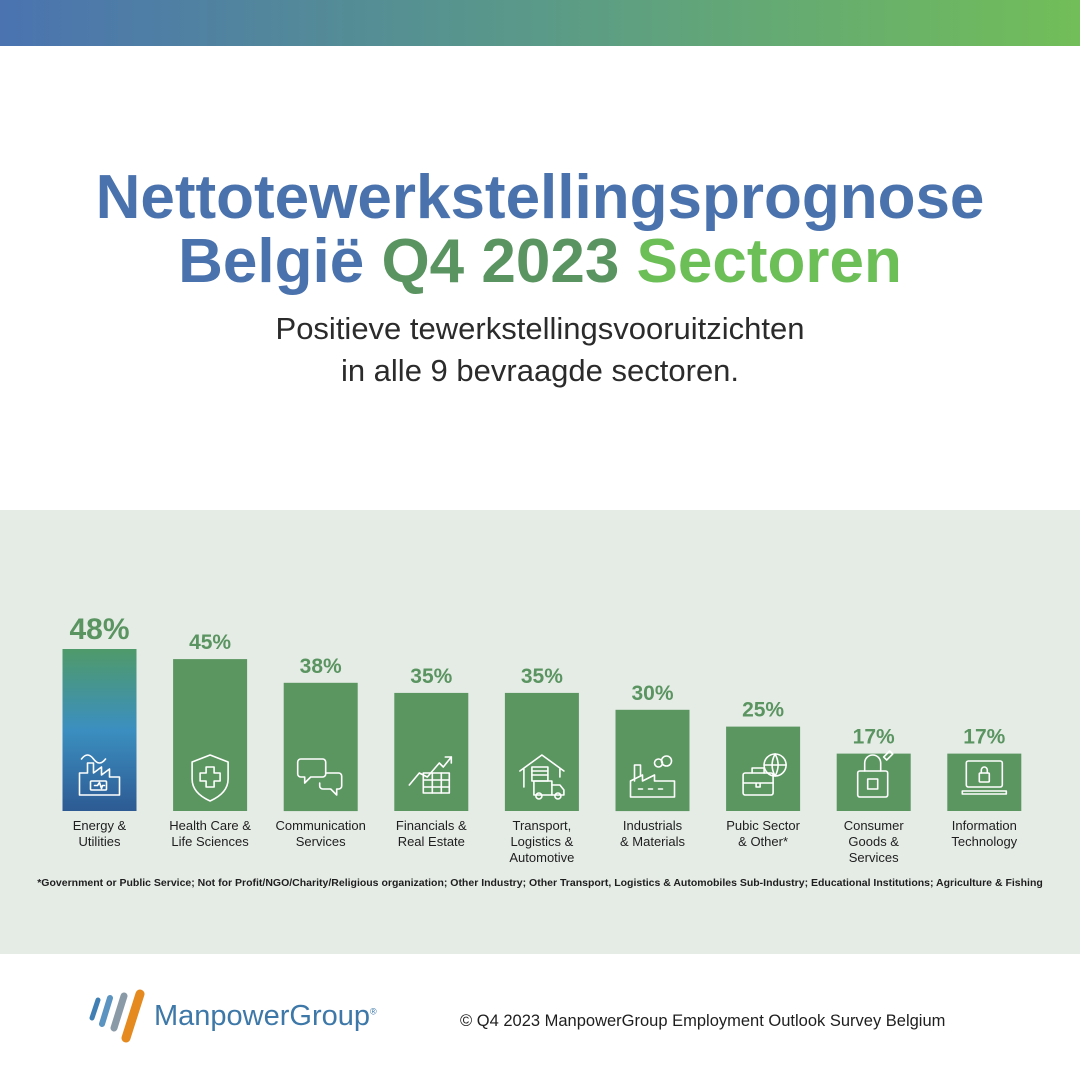 This screenshot has width=1080, height=1080. I want to click on value-label-1: 45%, so click(210, 642).